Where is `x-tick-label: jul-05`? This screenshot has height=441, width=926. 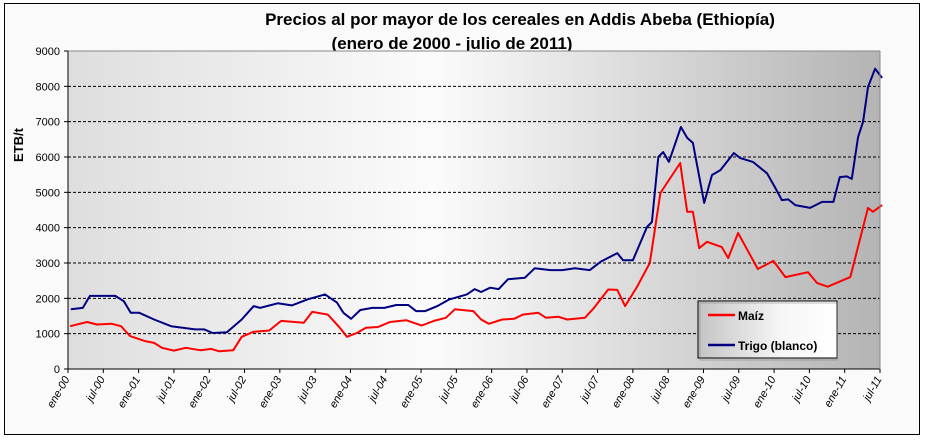 x-tick-label: jul-05 is located at coordinates (448, 390).